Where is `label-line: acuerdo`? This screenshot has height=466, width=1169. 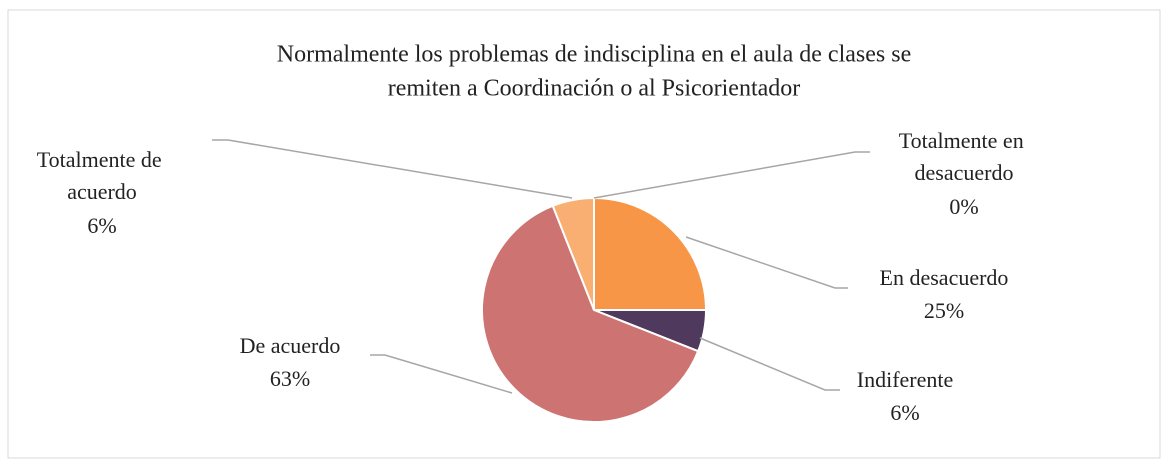
label-line: acuerdo is located at coordinates (102, 191).